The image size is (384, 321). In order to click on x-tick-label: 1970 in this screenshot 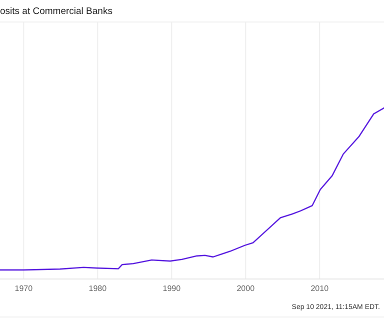, I will do `click(24, 288)`.